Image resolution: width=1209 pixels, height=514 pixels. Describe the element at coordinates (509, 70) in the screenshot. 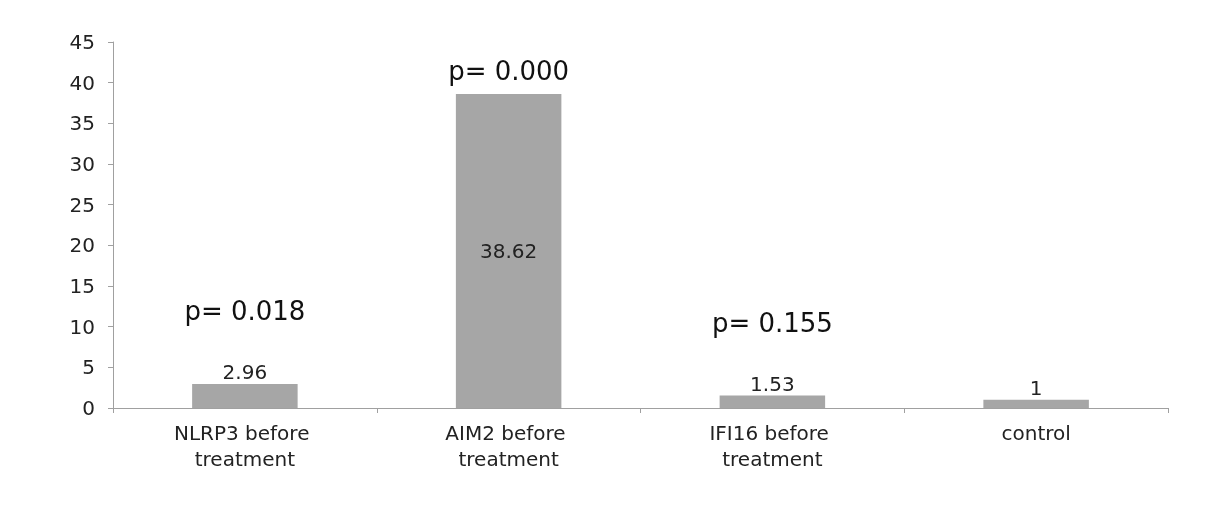

I see `annotation: p= 0.000` at that location.